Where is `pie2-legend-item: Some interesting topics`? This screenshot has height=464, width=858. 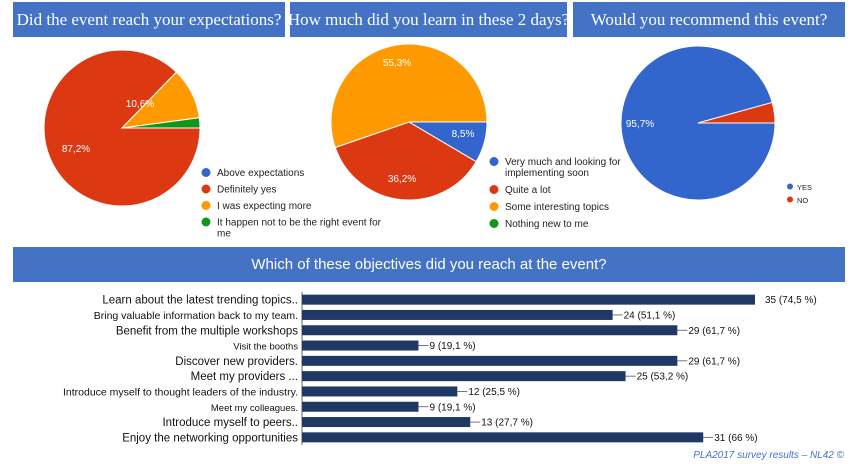
pie2-legend-item: Some interesting topics is located at coordinates (557, 207).